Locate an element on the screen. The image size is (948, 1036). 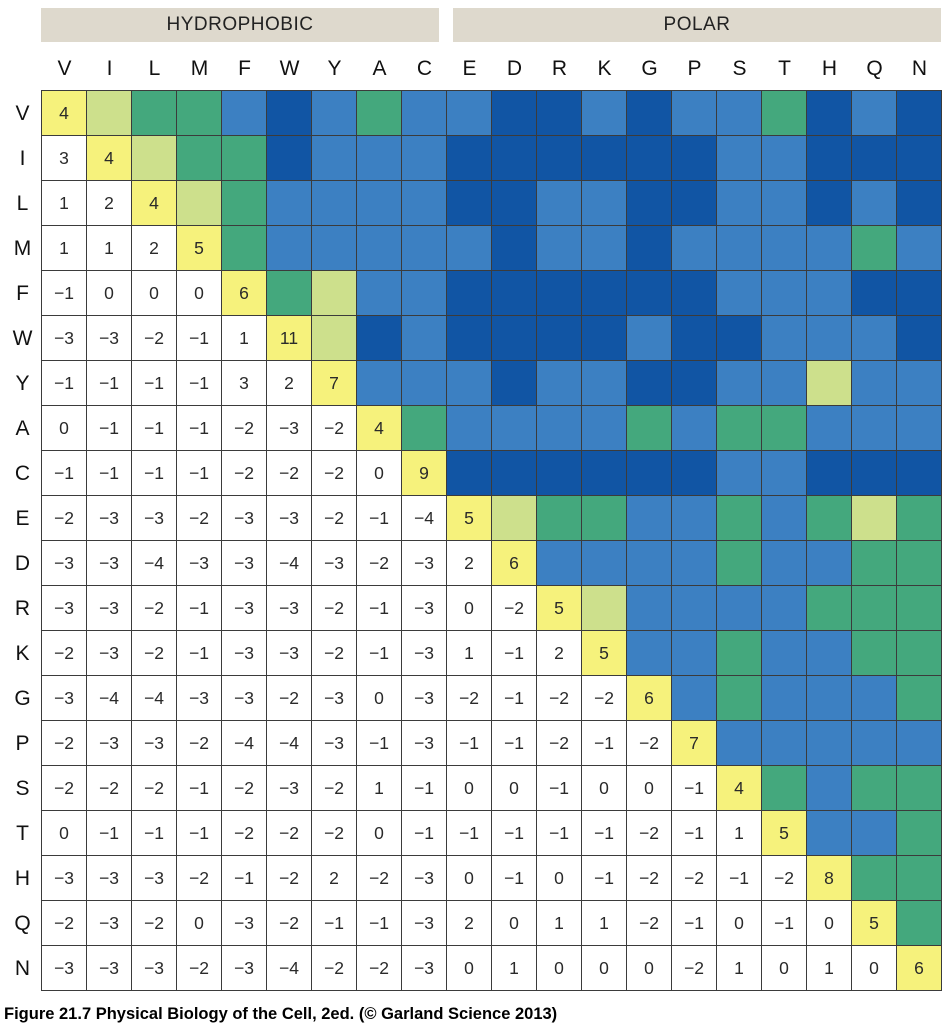
matrix-cell: 8 is located at coordinates (829, 878).